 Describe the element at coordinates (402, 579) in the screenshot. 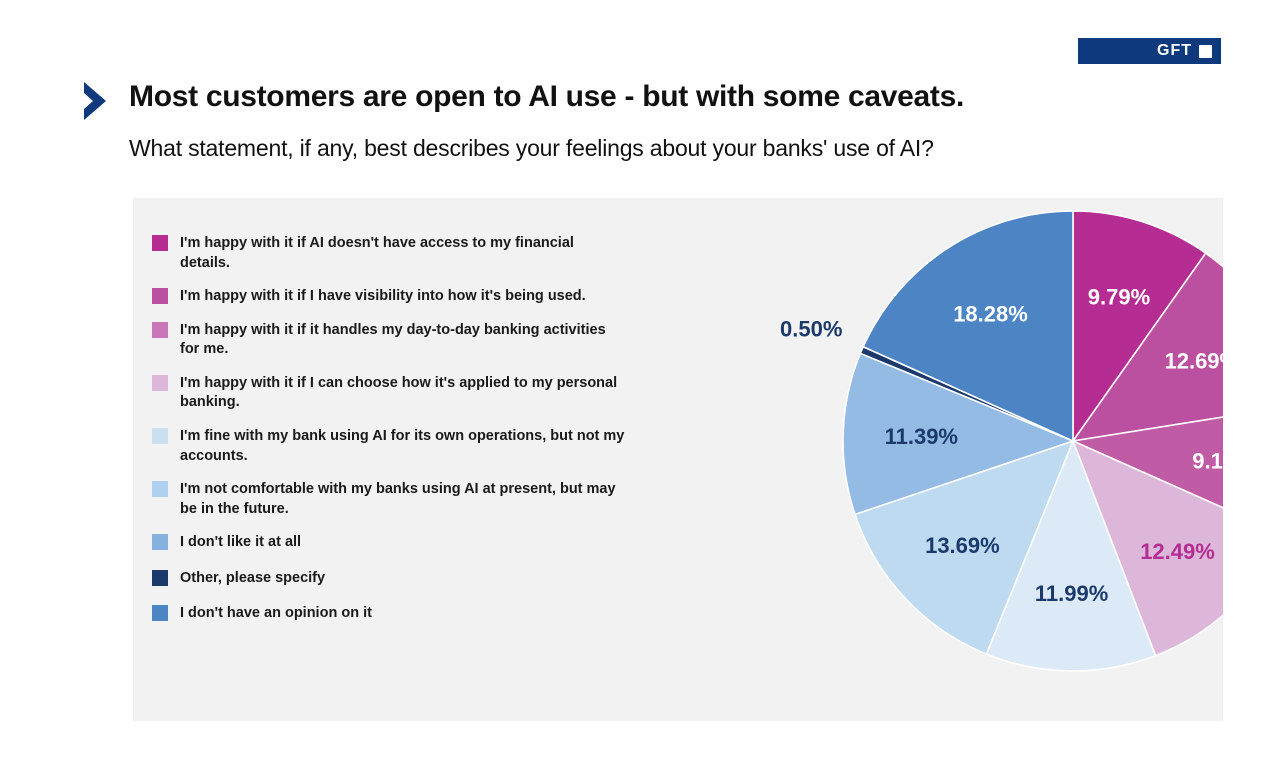

I see `legend-item: Other, please specify` at that location.